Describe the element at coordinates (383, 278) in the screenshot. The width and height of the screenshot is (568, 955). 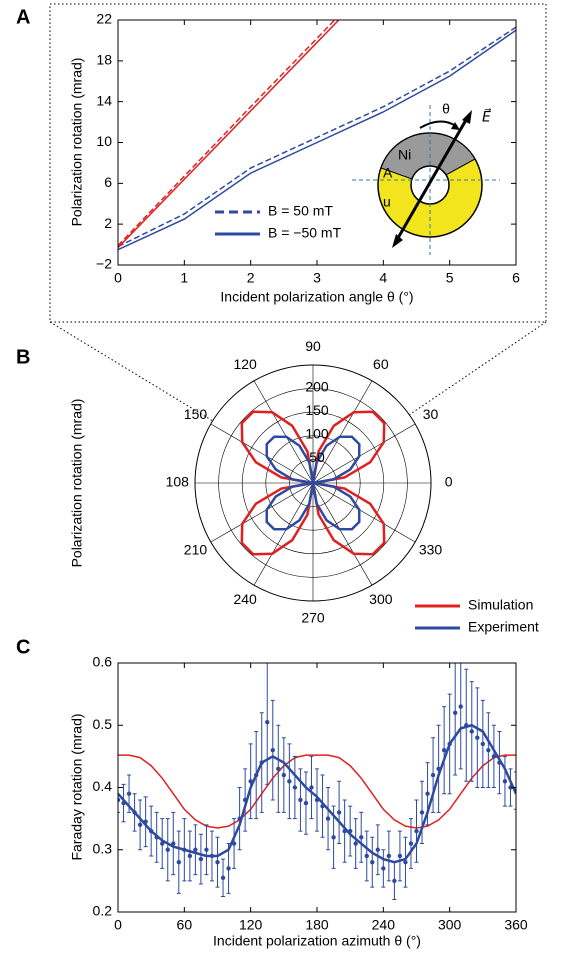
I see `x-tick-label: 4` at that location.